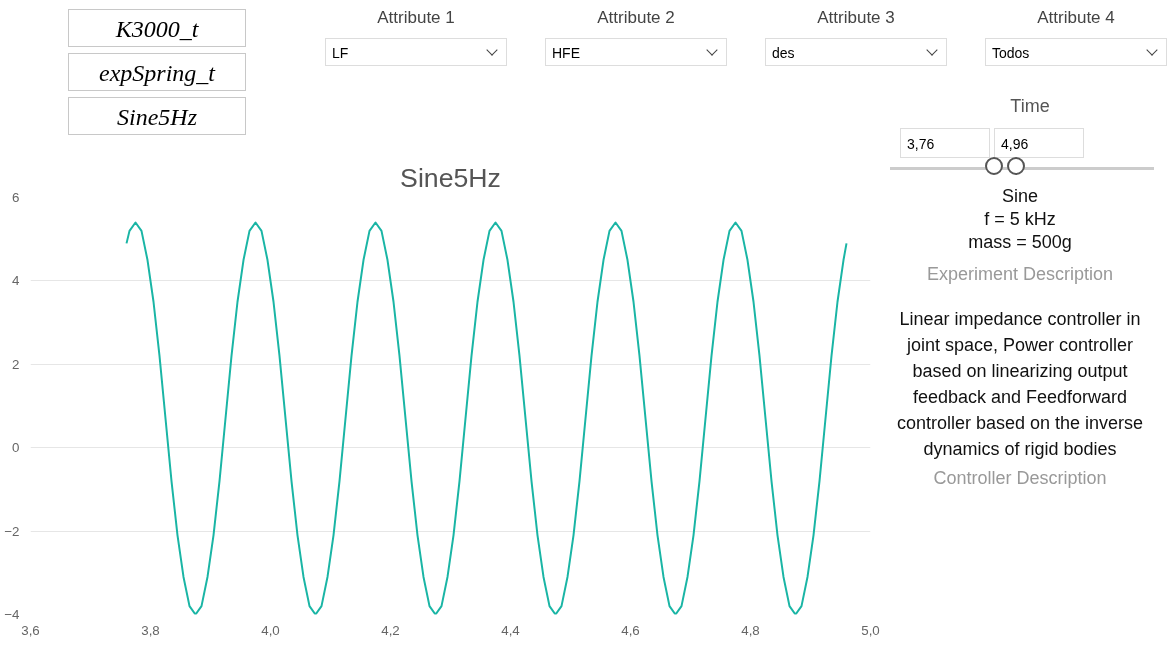 Image resolution: width=1171 pixels, height=654 pixels. What do you see at coordinates (636, 18) in the screenshot?
I see `text: Attribute 2` at bounding box center [636, 18].